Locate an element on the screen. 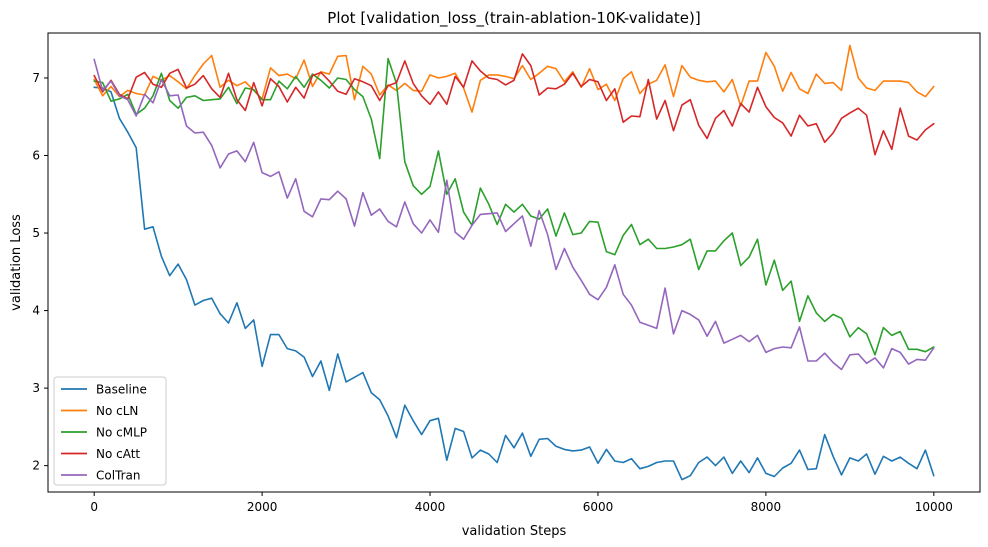  legend: Baseline No cLN No cMLP No cAtt ColTran is located at coordinates (110, 431).